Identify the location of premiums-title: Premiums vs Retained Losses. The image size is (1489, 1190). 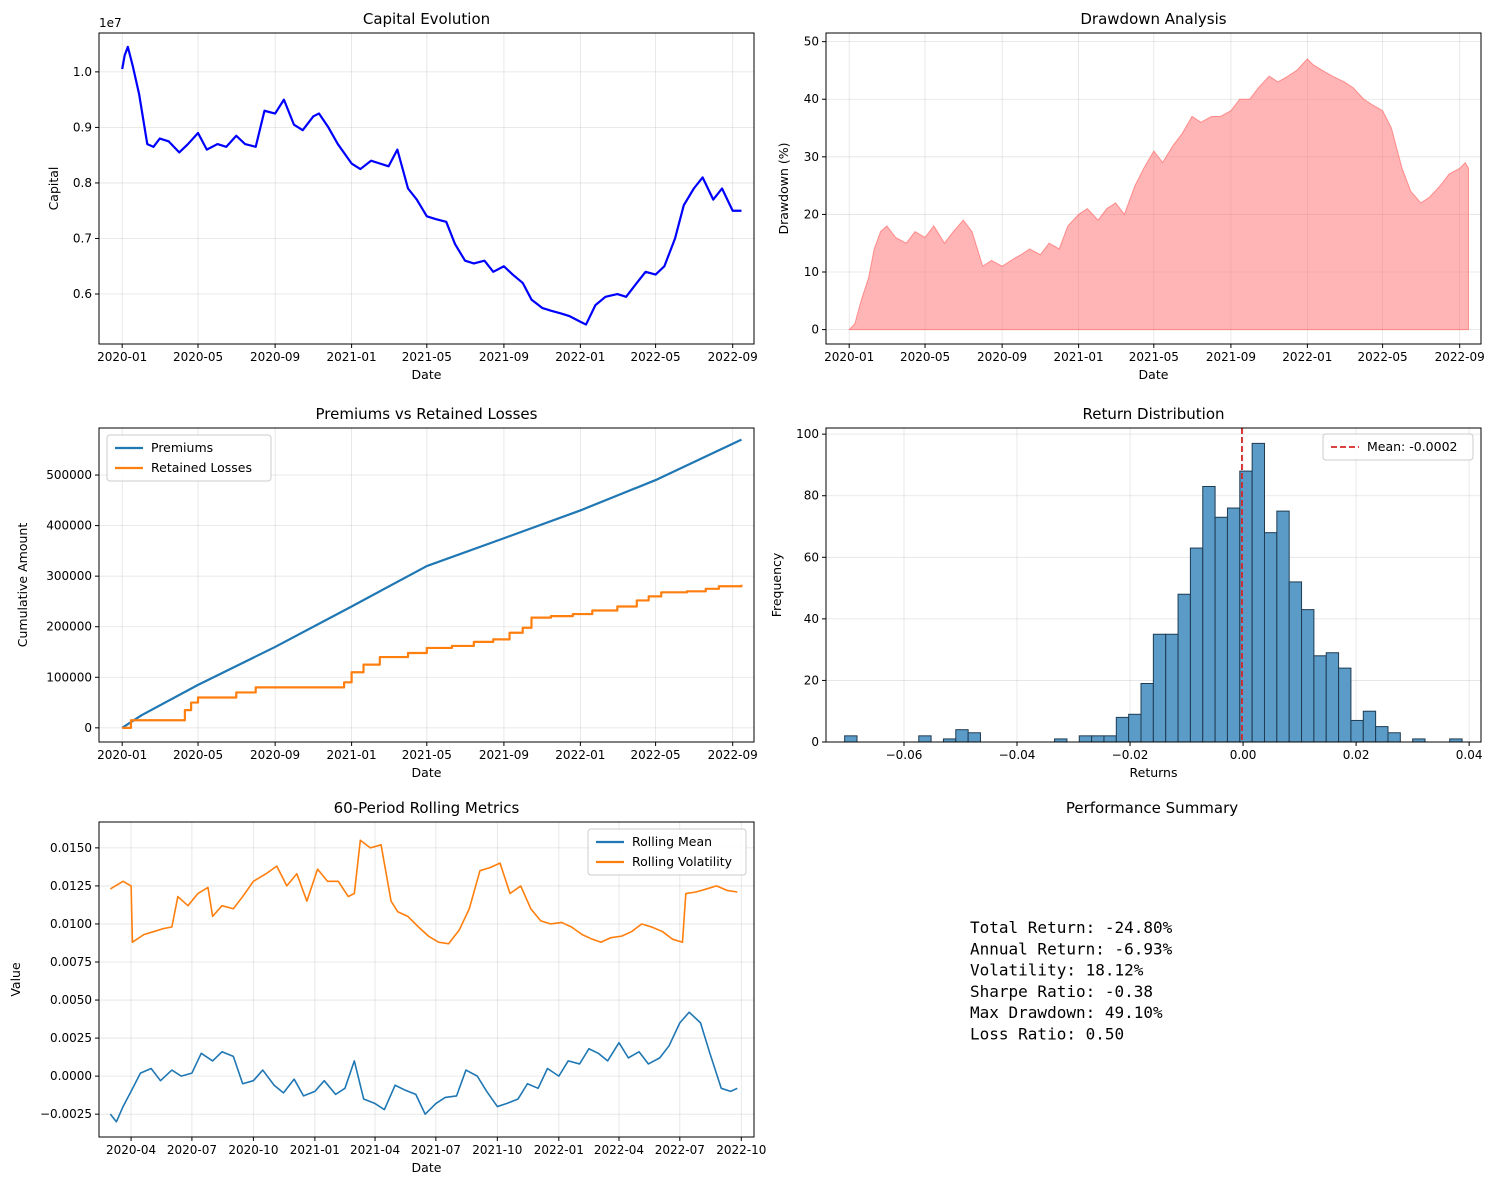
(427, 414).